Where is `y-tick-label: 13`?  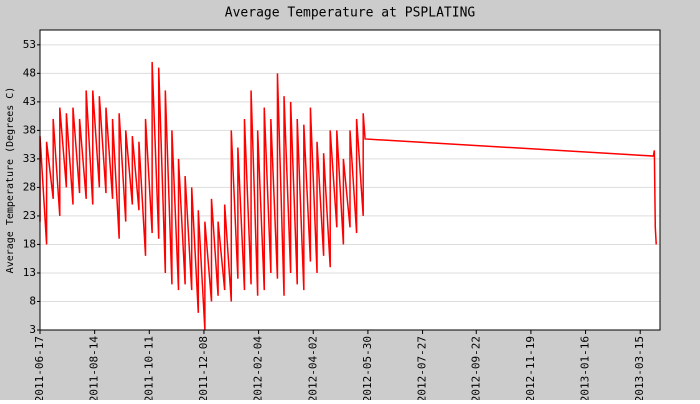 y-tick-label: 13 is located at coordinates (29, 272).